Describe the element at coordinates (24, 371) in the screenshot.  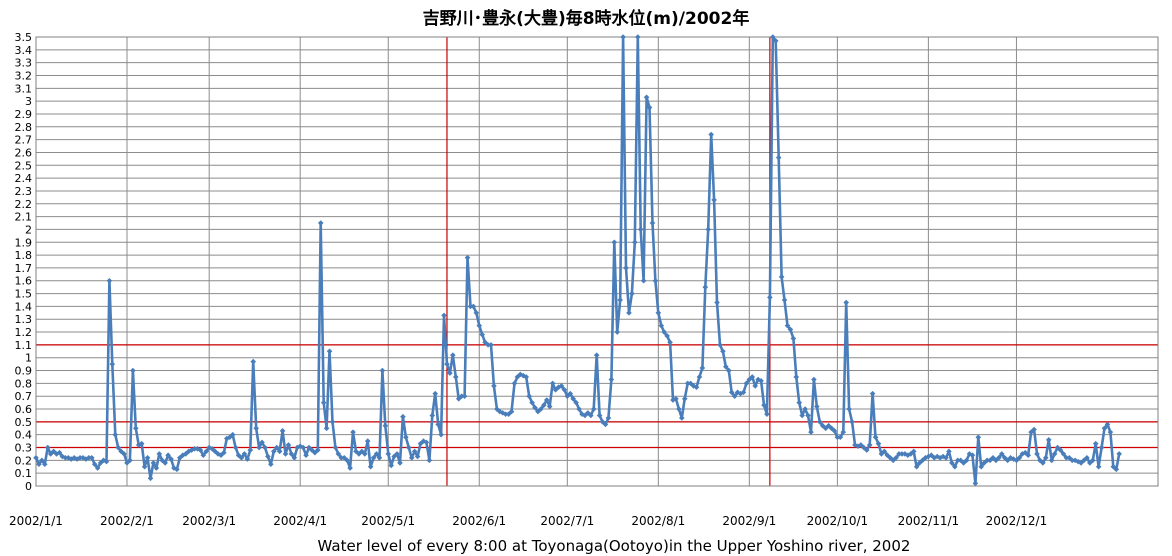
I see `y-tick-label: 0.9` at that location.